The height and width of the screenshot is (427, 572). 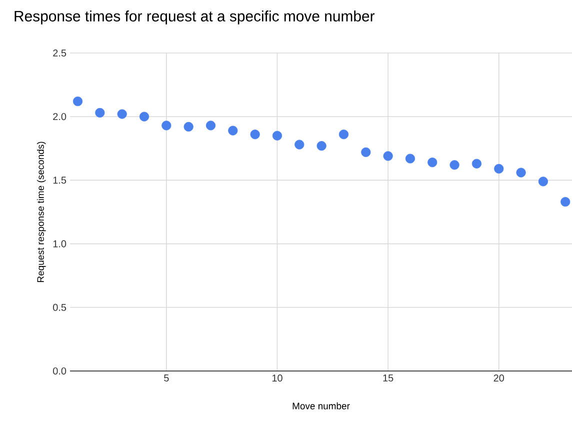 What do you see at coordinates (166, 378) in the screenshot?
I see `x-tick-label: 5` at bounding box center [166, 378].